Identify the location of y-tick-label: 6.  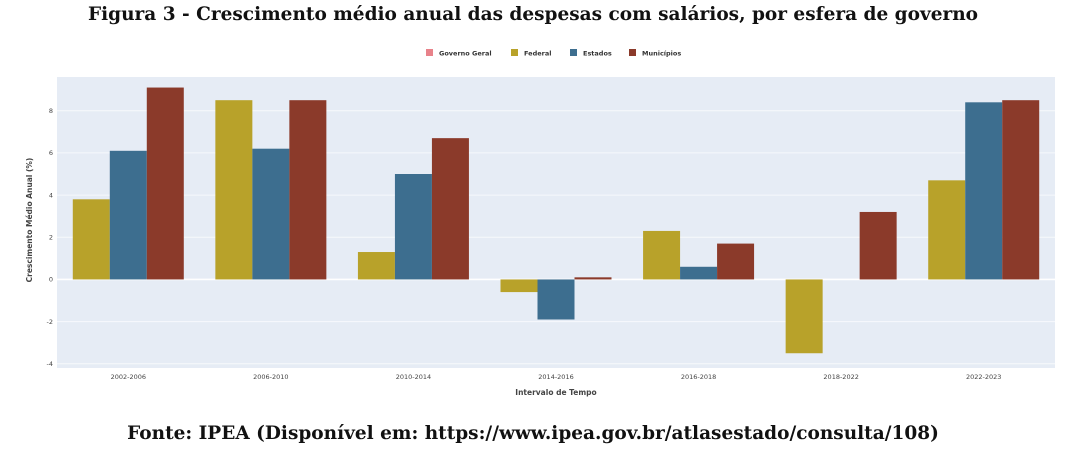
(51, 153).